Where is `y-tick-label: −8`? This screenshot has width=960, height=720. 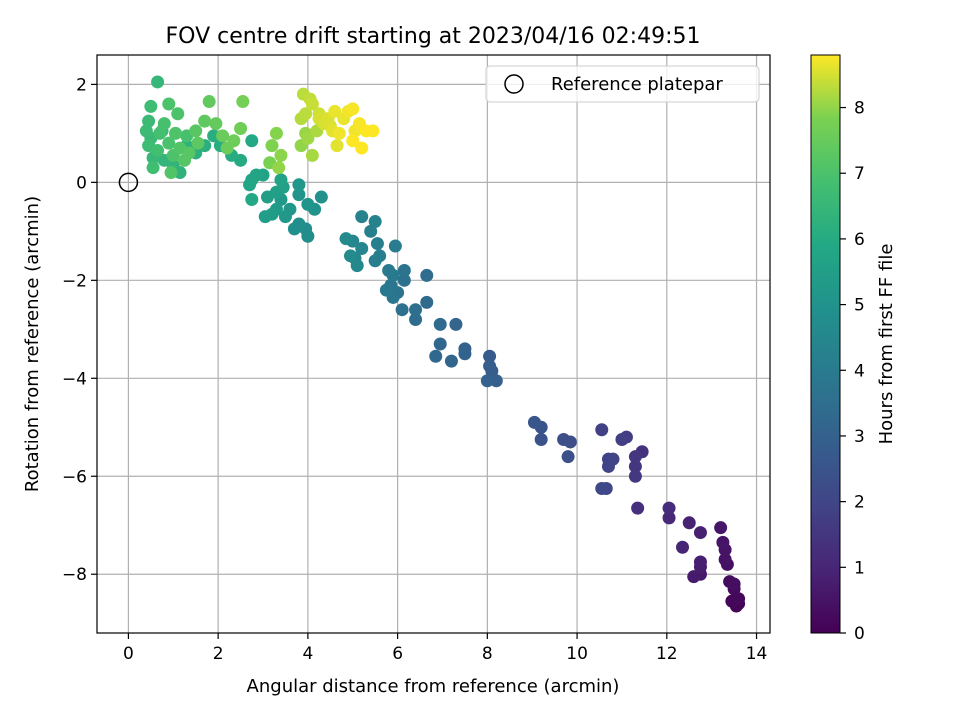 y-tick-label: −8 is located at coordinates (74, 575).